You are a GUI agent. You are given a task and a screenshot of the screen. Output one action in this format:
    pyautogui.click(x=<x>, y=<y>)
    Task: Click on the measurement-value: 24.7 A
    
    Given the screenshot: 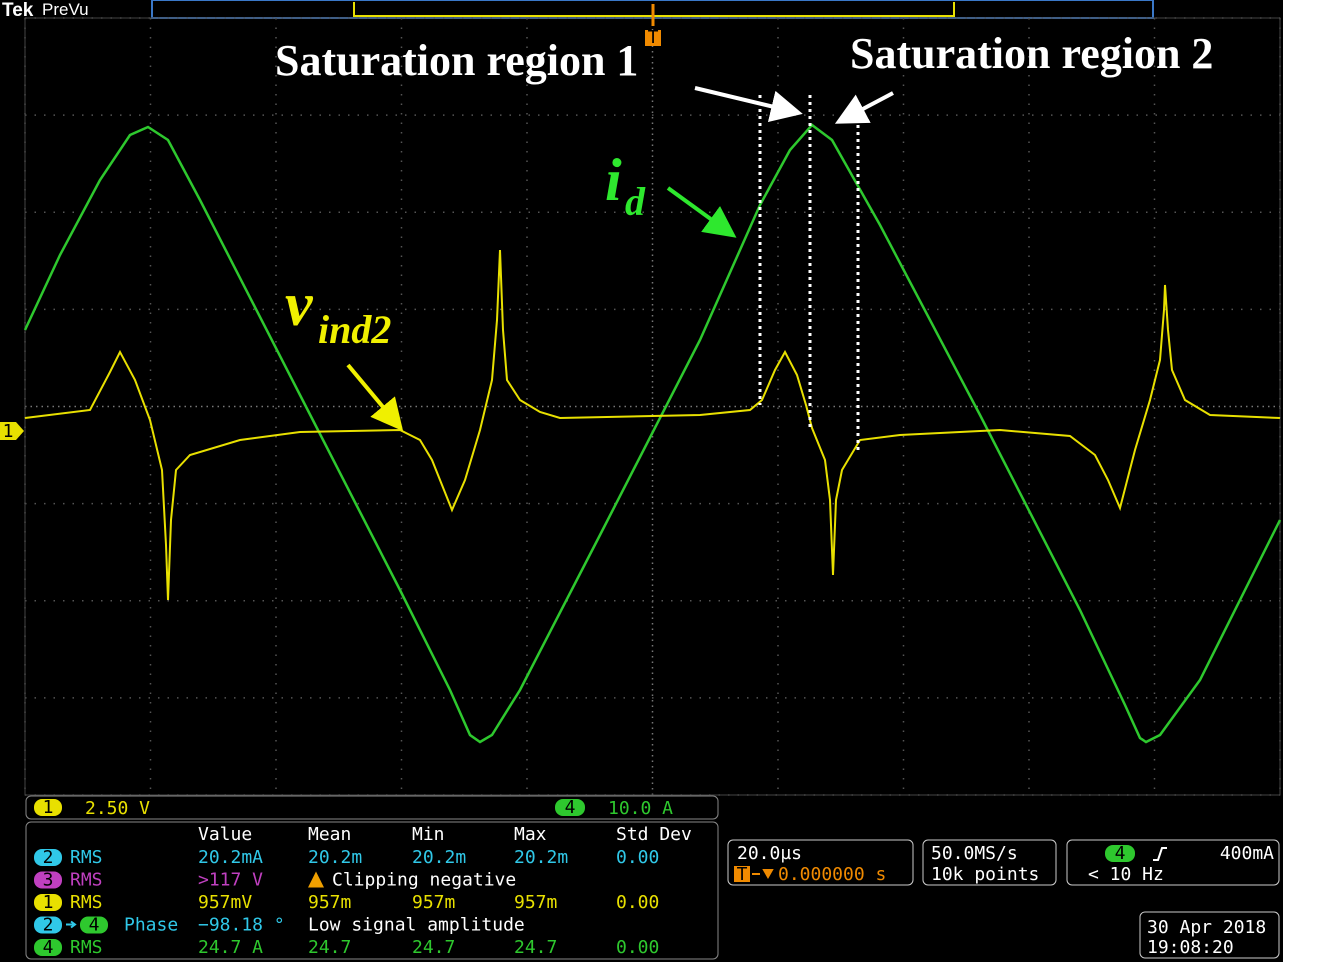 What is the action you would take?
    pyautogui.click(x=230, y=947)
    